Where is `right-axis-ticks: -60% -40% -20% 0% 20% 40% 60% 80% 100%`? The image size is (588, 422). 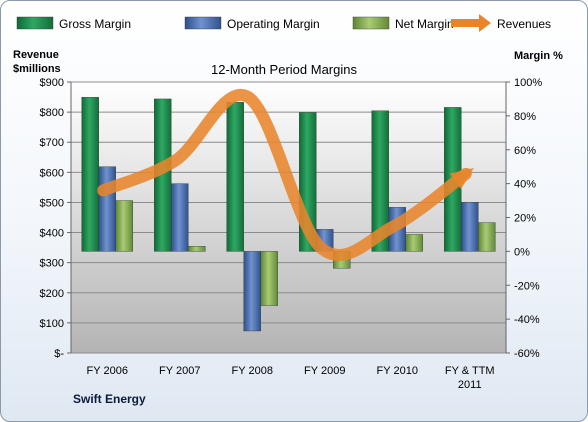 right-axis-ticks: -60% -40% -20% 0% 20% 40% 60% 80% 100% is located at coordinates (524, 218).